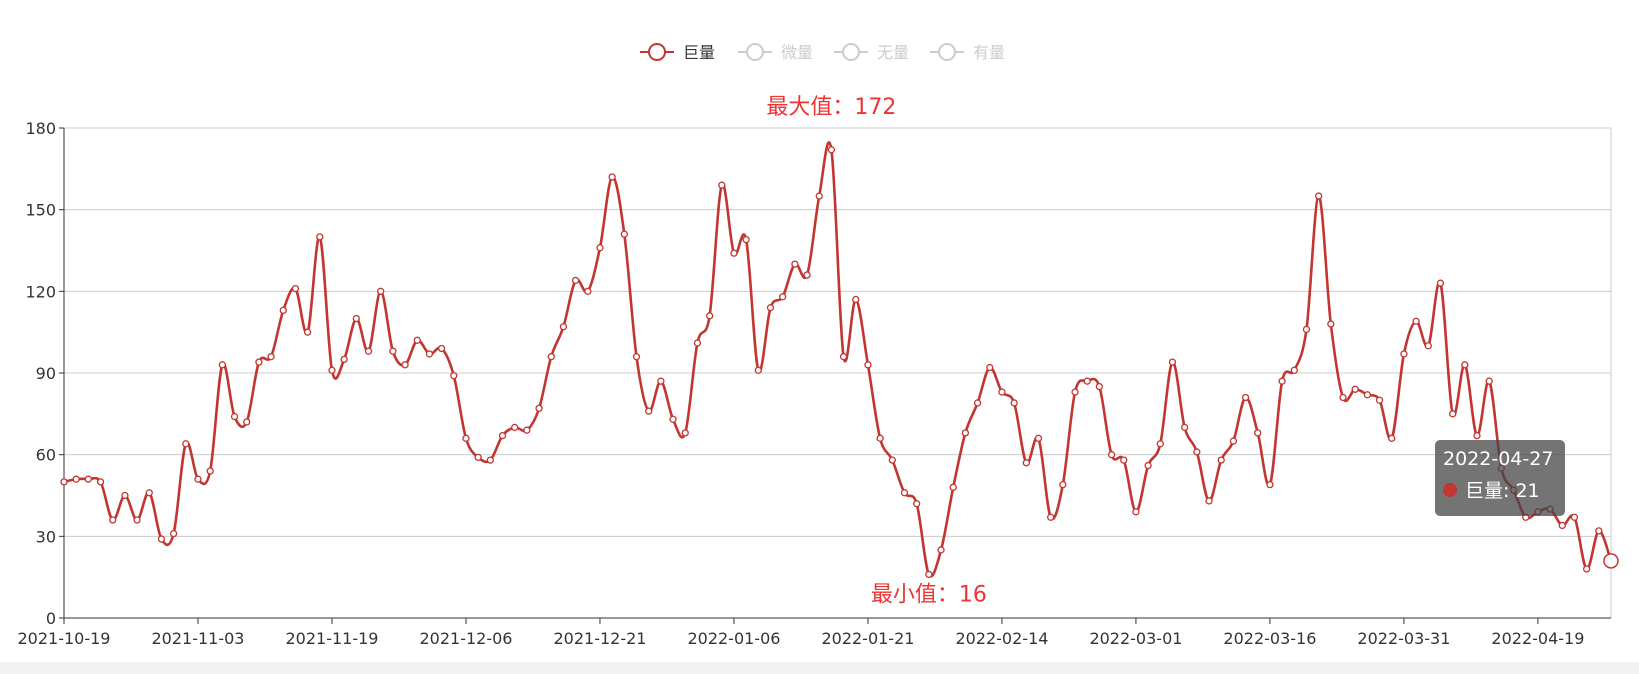 This screenshot has width=1639, height=674. What do you see at coordinates (967, 52) in the screenshot?
I see `legend-item-有量: 有量` at bounding box center [967, 52].